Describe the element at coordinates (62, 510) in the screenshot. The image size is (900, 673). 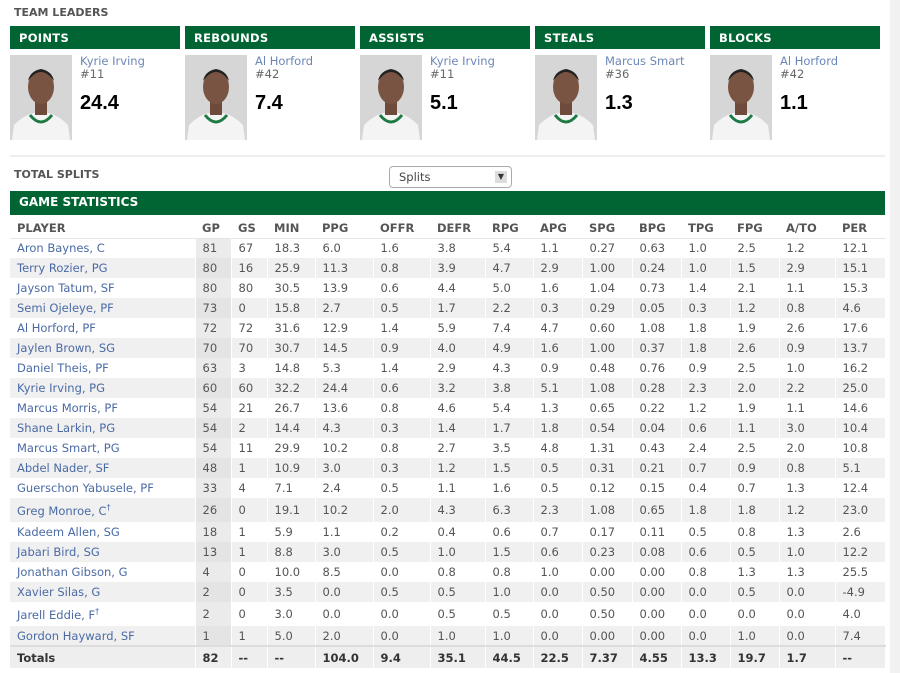
I see `player-link: Greg Monroe, C` at that location.